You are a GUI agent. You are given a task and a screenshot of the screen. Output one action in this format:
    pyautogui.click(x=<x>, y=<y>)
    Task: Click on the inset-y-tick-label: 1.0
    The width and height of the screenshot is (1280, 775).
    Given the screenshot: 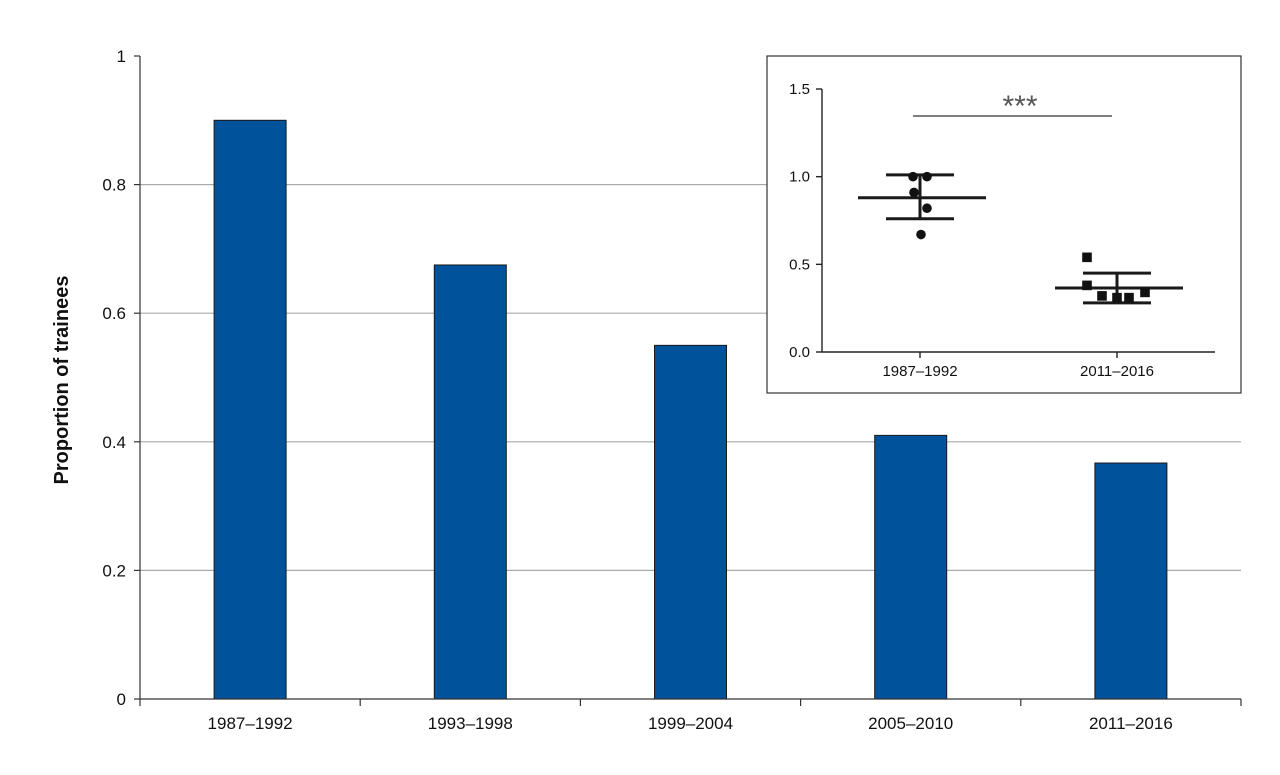 What is the action you would take?
    pyautogui.click(x=799, y=177)
    